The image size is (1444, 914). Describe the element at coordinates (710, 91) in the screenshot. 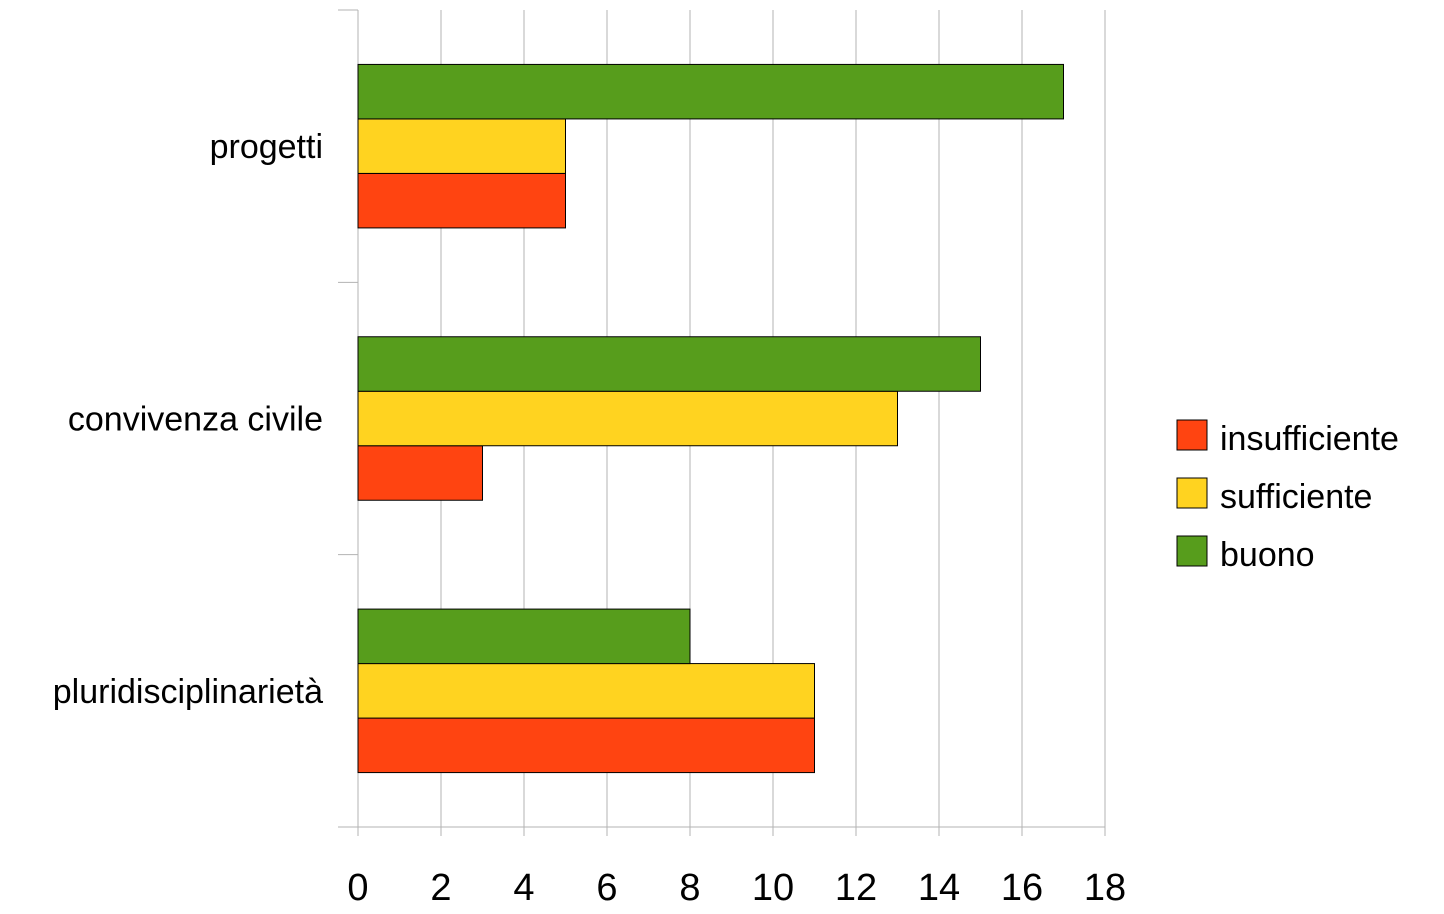

I see `bar-buono-progetti` at that location.